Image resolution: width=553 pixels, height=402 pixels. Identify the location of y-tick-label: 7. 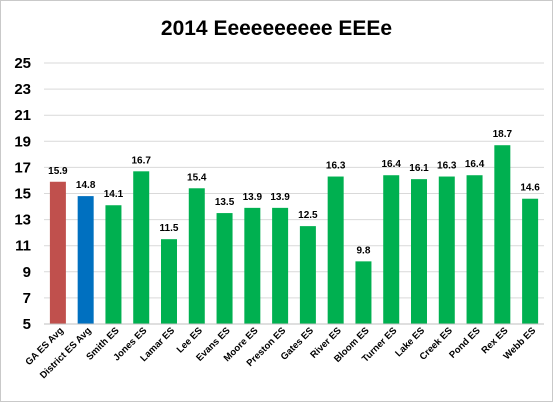
(27, 298).